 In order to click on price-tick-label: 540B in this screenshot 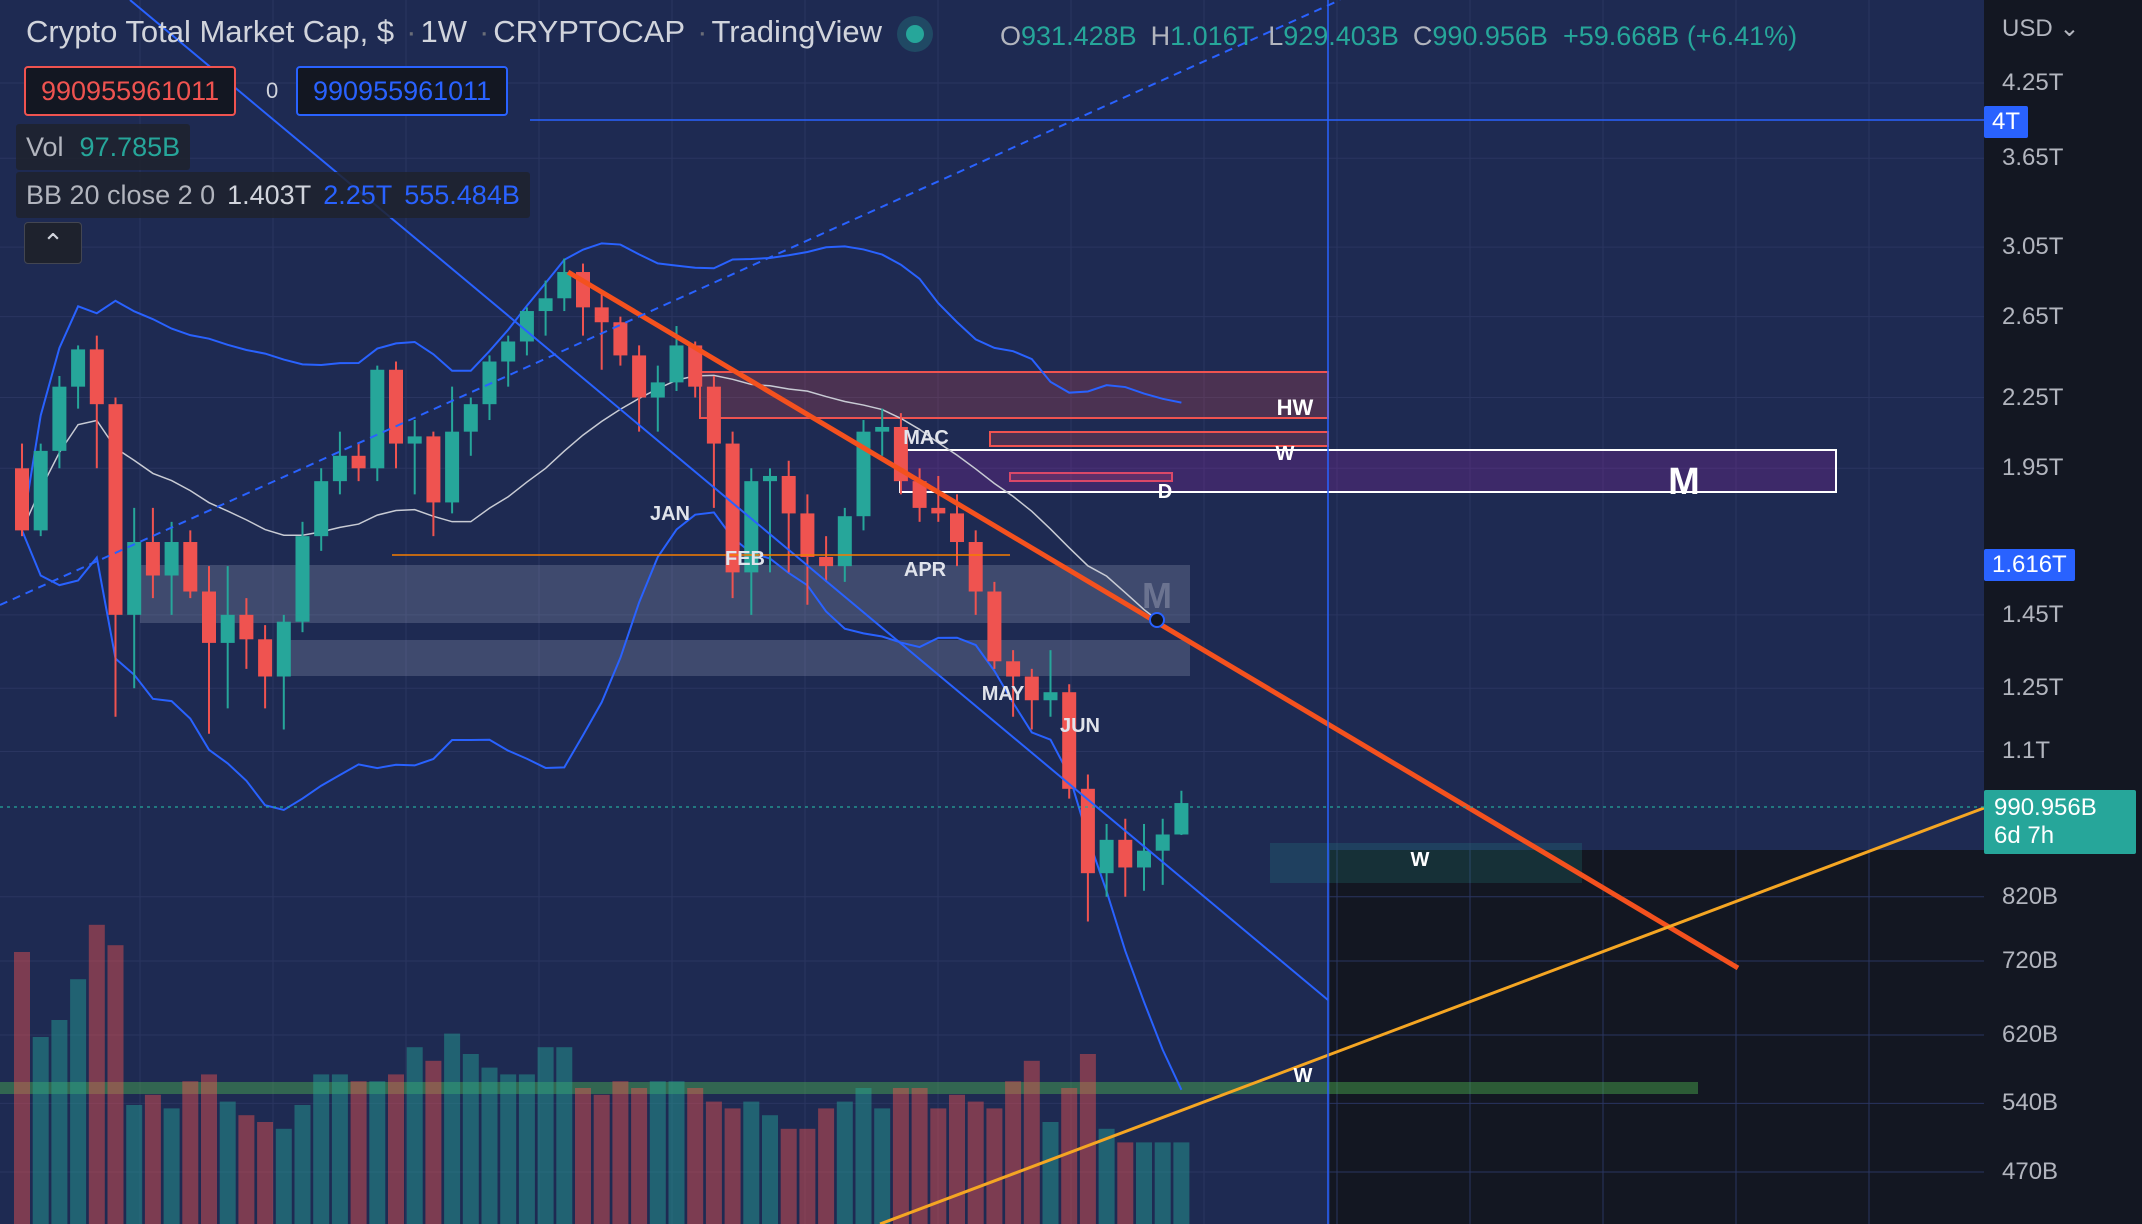, I will do `click(2030, 1103)`.